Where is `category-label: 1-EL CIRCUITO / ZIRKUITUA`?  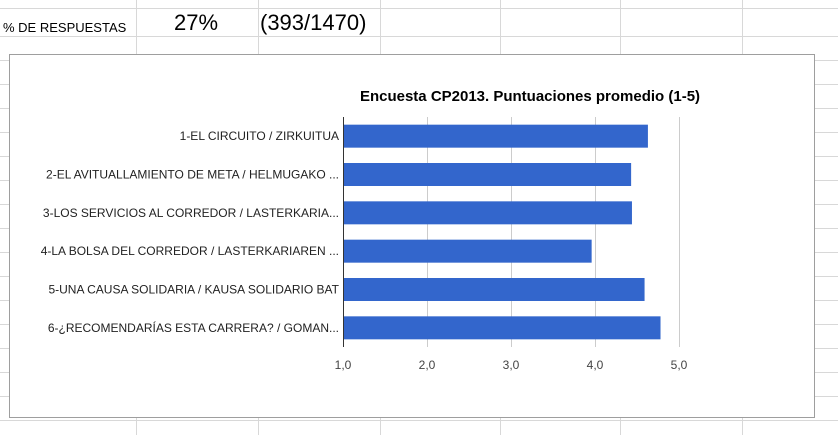
category-label: 1-EL CIRCUITO / ZIRKUITUA is located at coordinates (259, 136).